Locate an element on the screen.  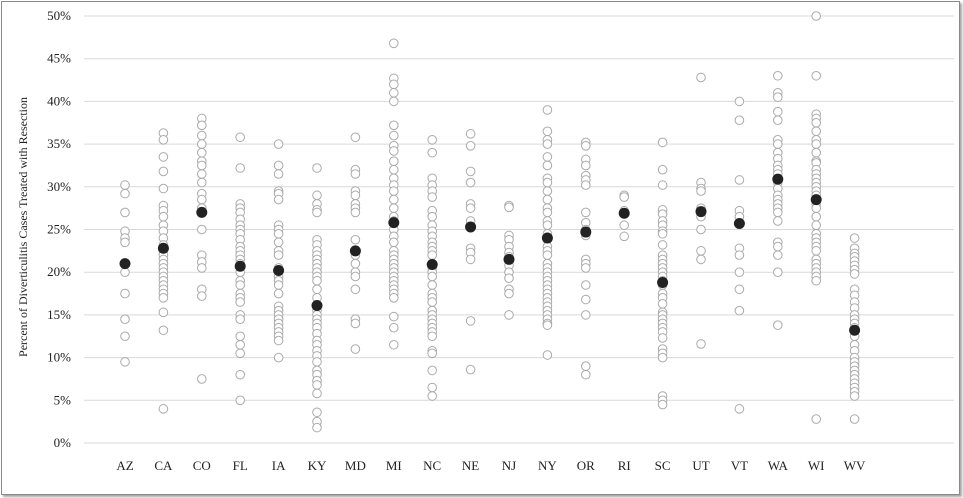
y-tick-label: 25% is located at coordinates (59, 229).